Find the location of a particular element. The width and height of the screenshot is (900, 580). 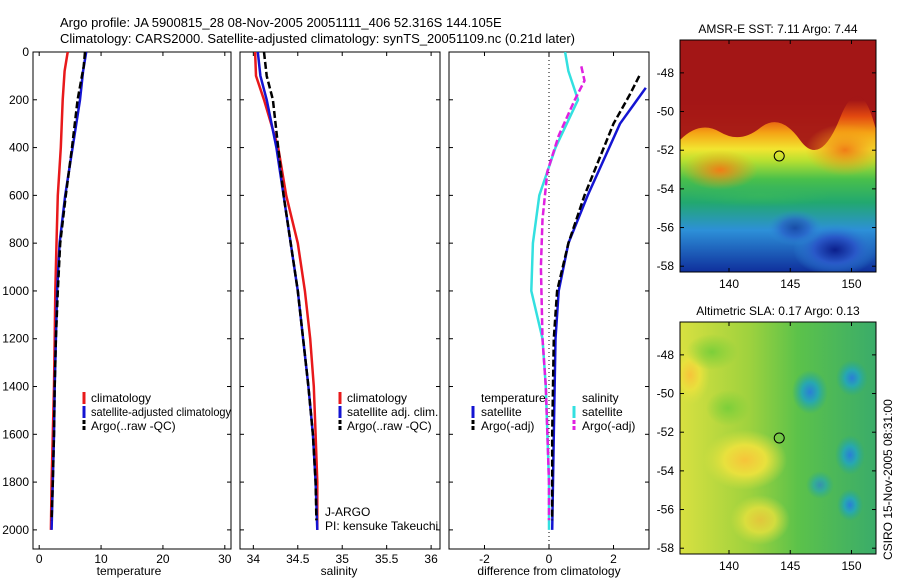

y-tick-label: 600 is located at coordinates (19, 195).